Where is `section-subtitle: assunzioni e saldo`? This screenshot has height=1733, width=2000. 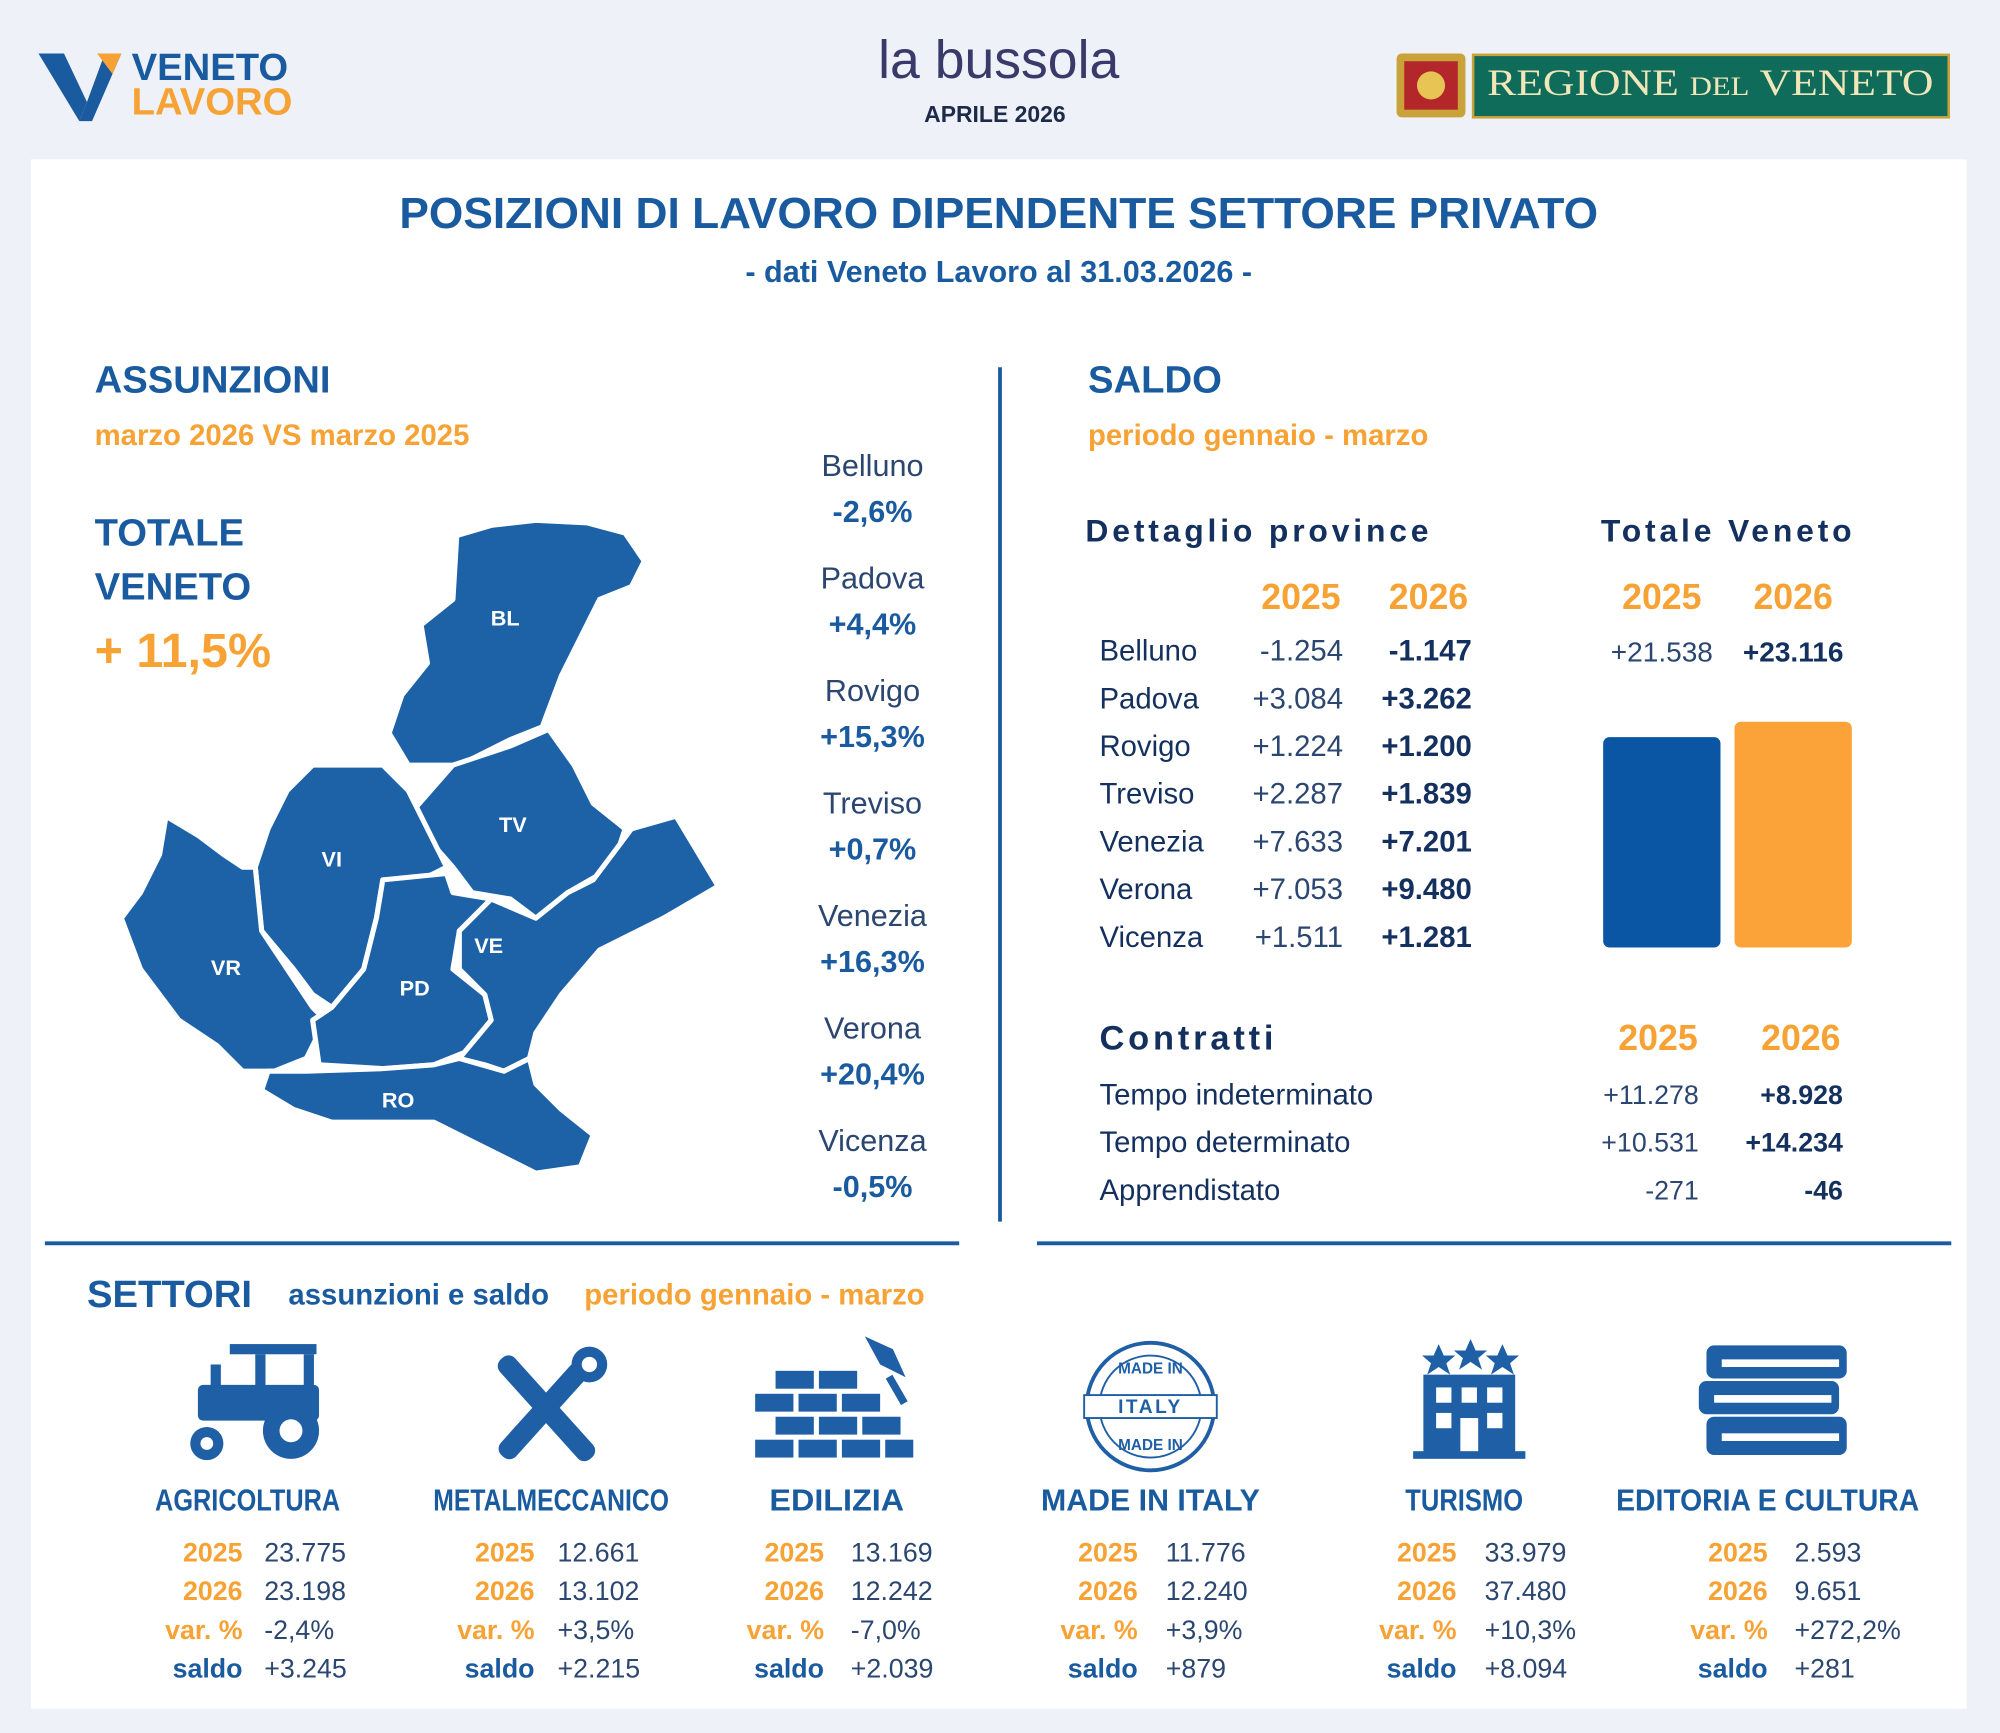 section-subtitle: assunzioni e saldo is located at coordinates (418, 1295).